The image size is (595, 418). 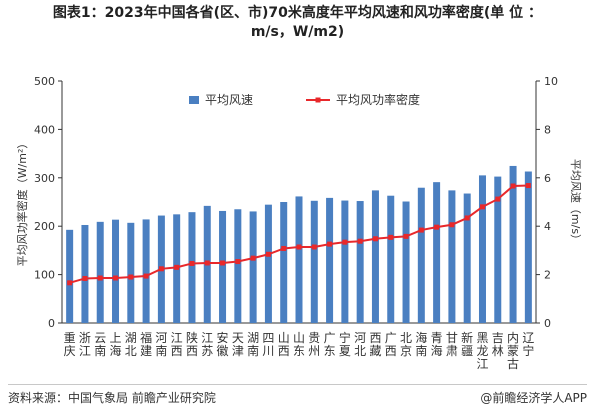 What do you see at coordinates (482, 338) in the screenshot?
I see `x-category-label: 黑` at bounding box center [482, 338].